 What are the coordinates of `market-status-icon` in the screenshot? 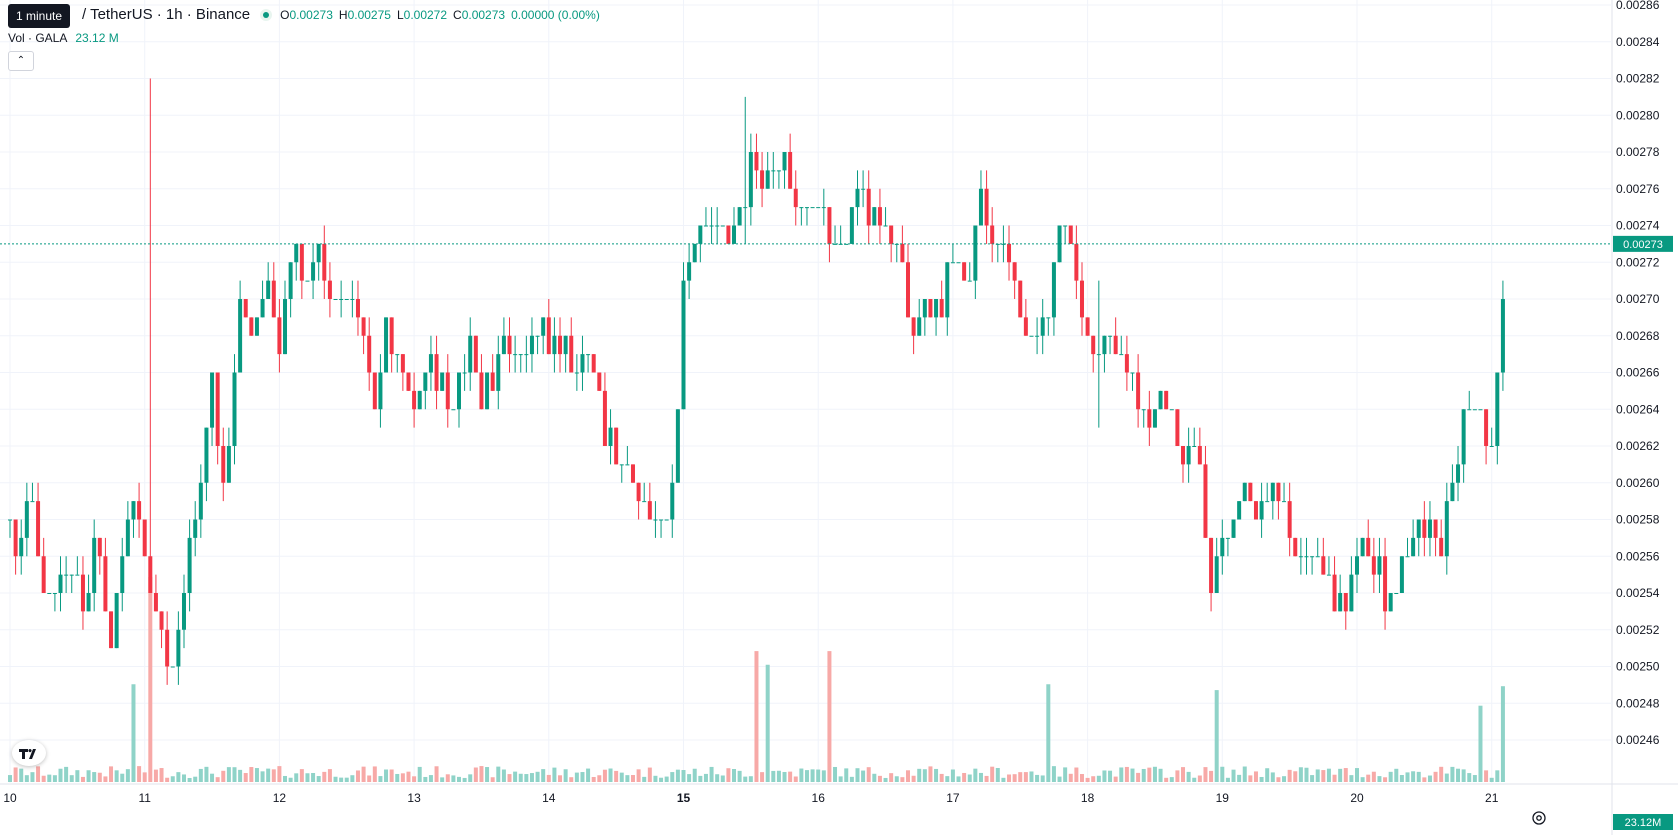 It's located at (266, 14).